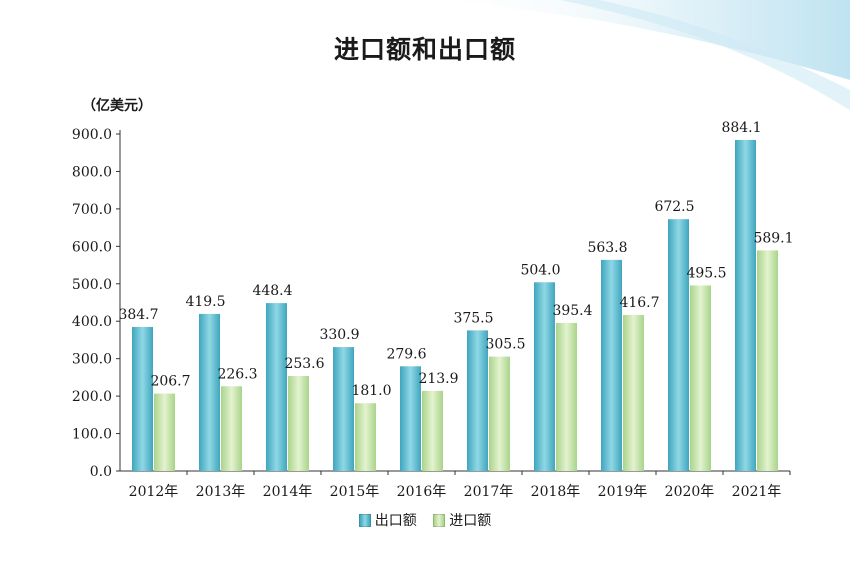 The width and height of the screenshot is (850, 561). What do you see at coordinates (607, 248) in the screenshot?
I see `data-label-export: 563.8` at bounding box center [607, 248].